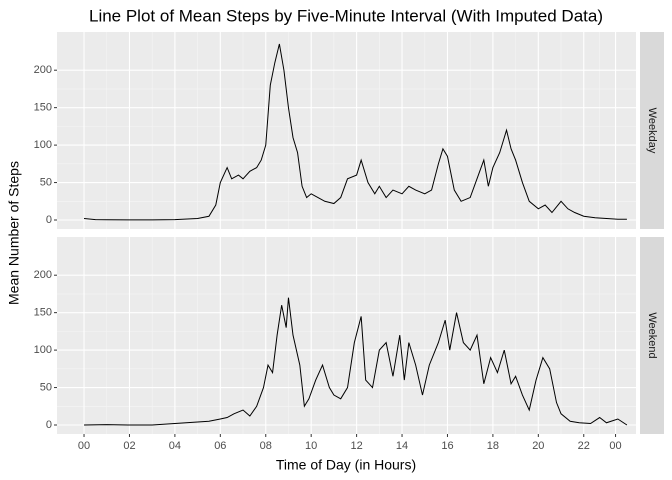 The image size is (672, 480). Describe the element at coordinates (346, 465) in the screenshot. I see `x-axis-label: Time of Day (in Hours)` at that location.